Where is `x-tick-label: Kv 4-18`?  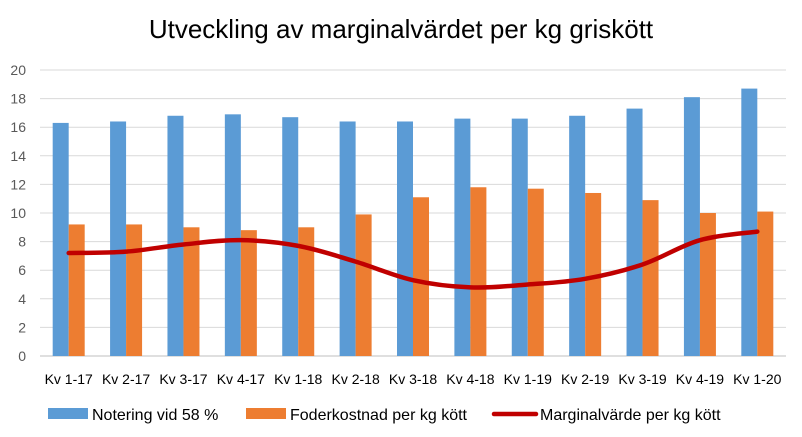
x-tick-label: Kv 4-18 is located at coordinates (470, 379).